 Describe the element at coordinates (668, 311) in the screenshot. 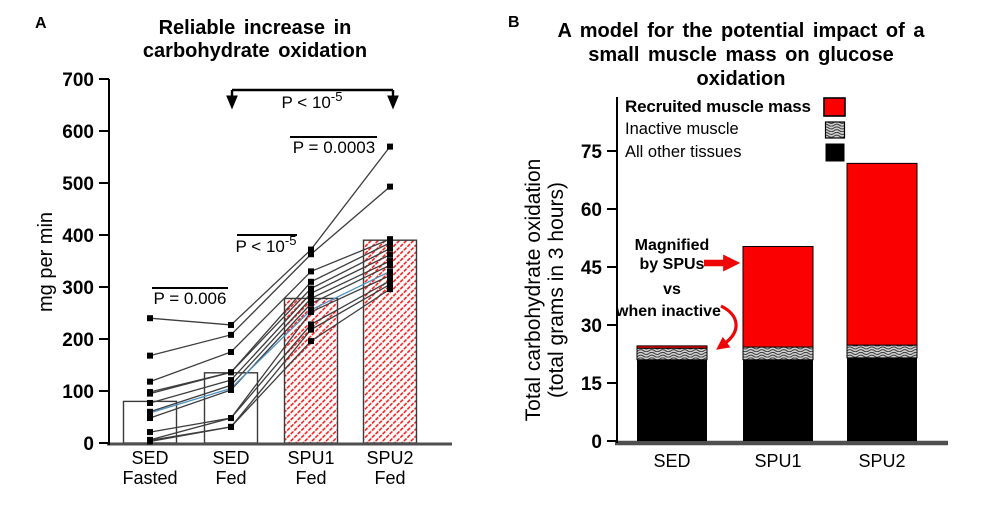

I see `annotation-when-inactive: when inactive` at that location.